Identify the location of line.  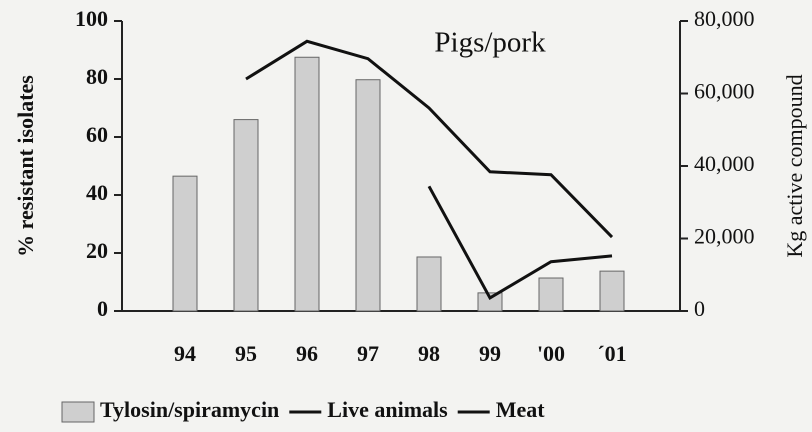
(520, 243).